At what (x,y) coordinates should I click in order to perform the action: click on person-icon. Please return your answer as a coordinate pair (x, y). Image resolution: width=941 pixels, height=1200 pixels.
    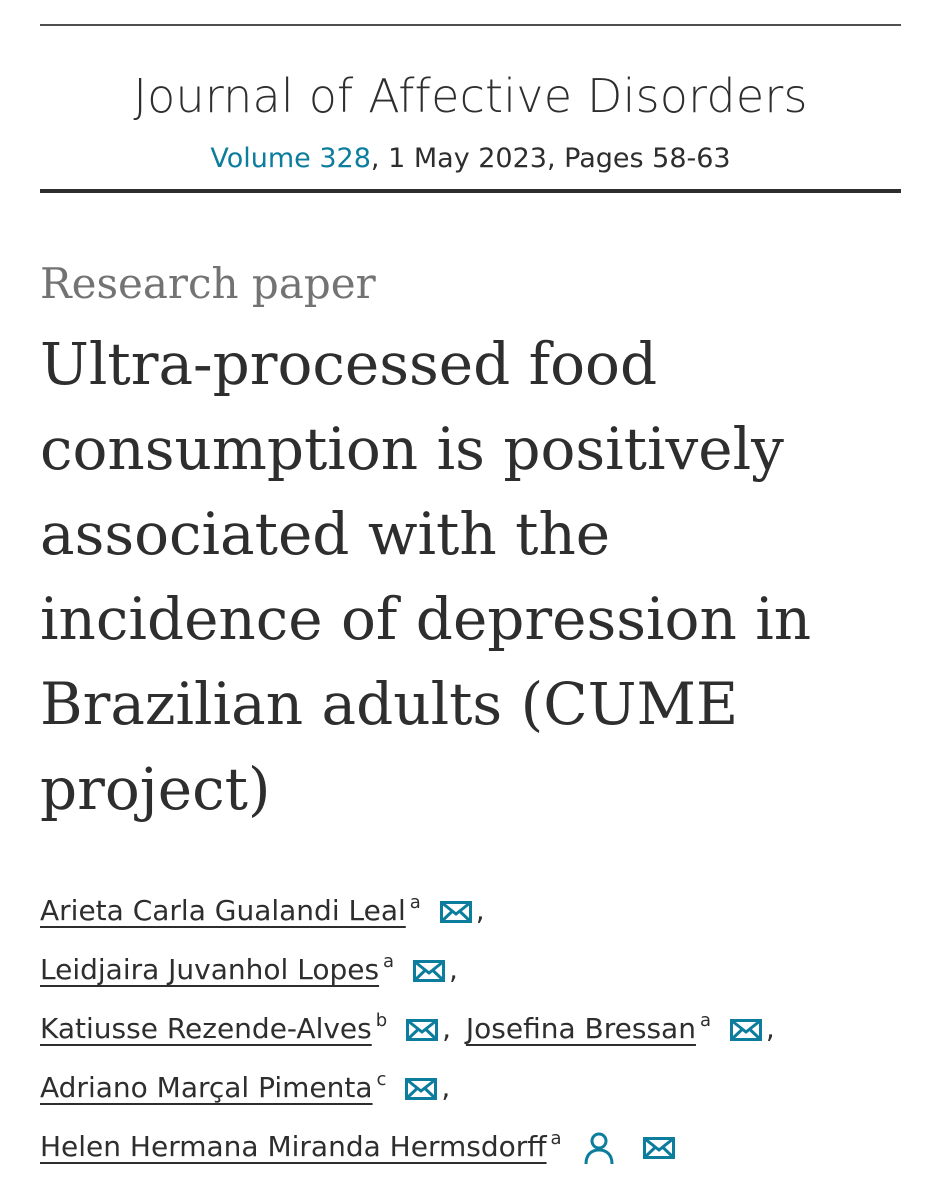
    Looking at the image, I should click on (599, 1148).